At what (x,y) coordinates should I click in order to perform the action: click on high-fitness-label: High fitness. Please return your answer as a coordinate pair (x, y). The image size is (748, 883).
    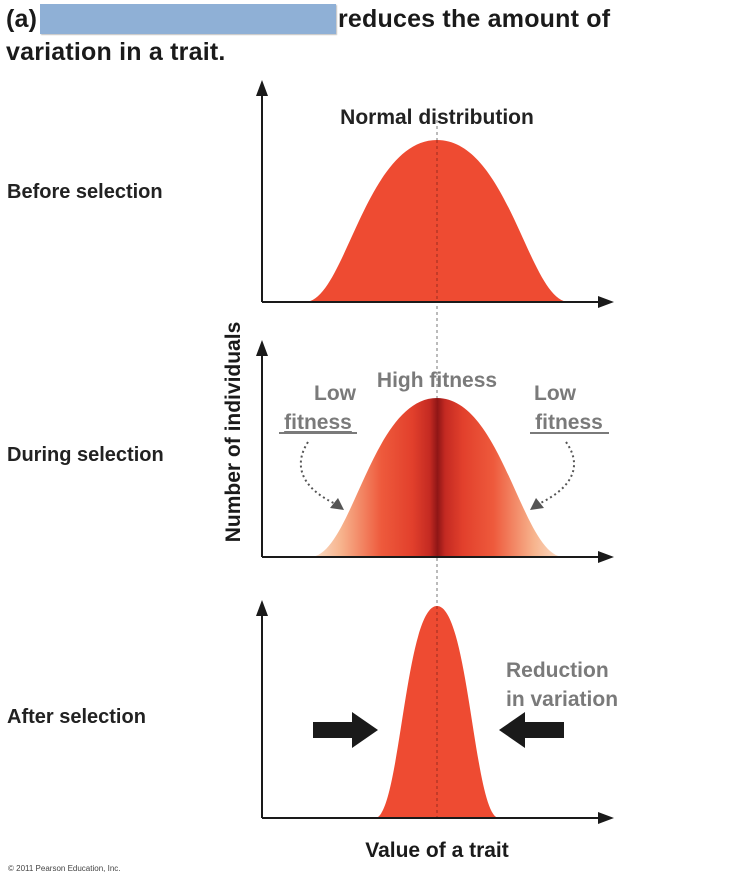
    Looking at the image, I should click on (437, 380).